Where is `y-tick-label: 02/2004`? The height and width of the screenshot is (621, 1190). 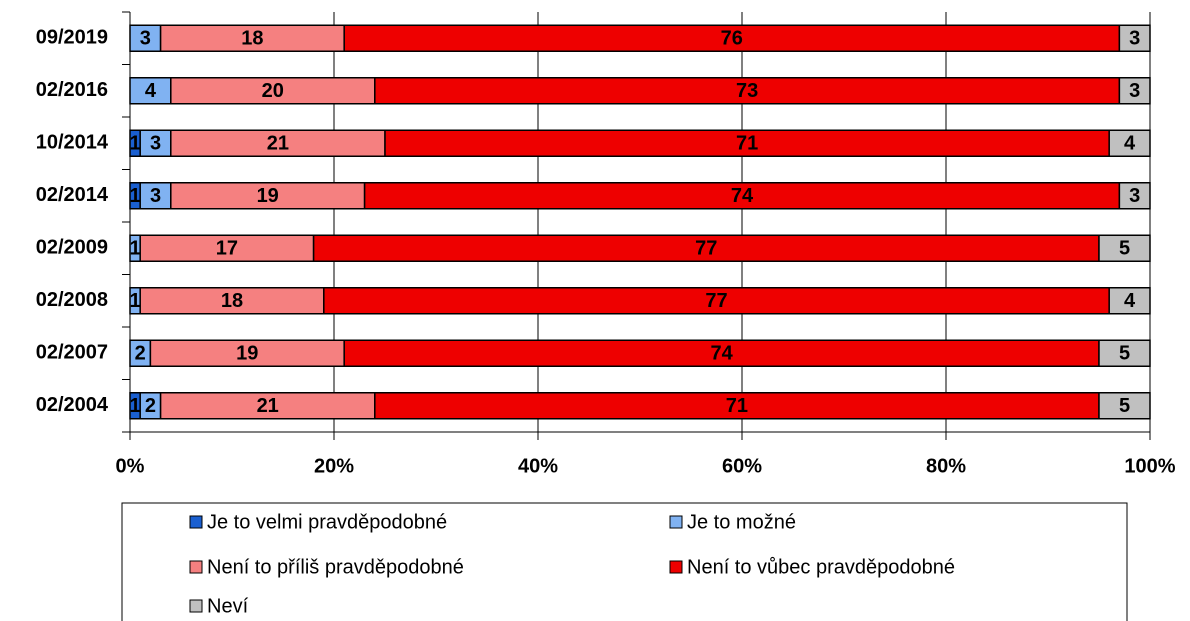
y-tick-label: 02/2004 is located at coordinates (72, 405).